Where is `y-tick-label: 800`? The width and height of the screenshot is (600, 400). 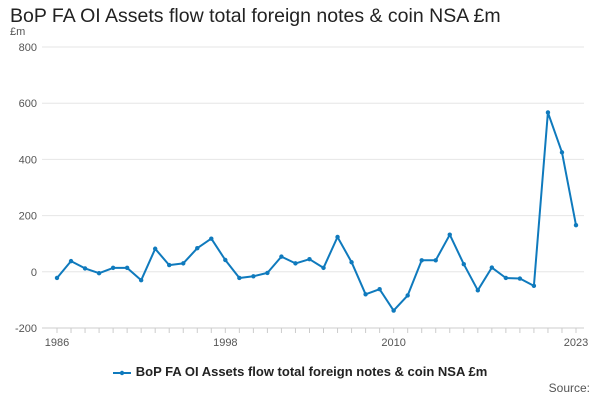
y-tick-label: 800 is located at coordinates (28, 48).